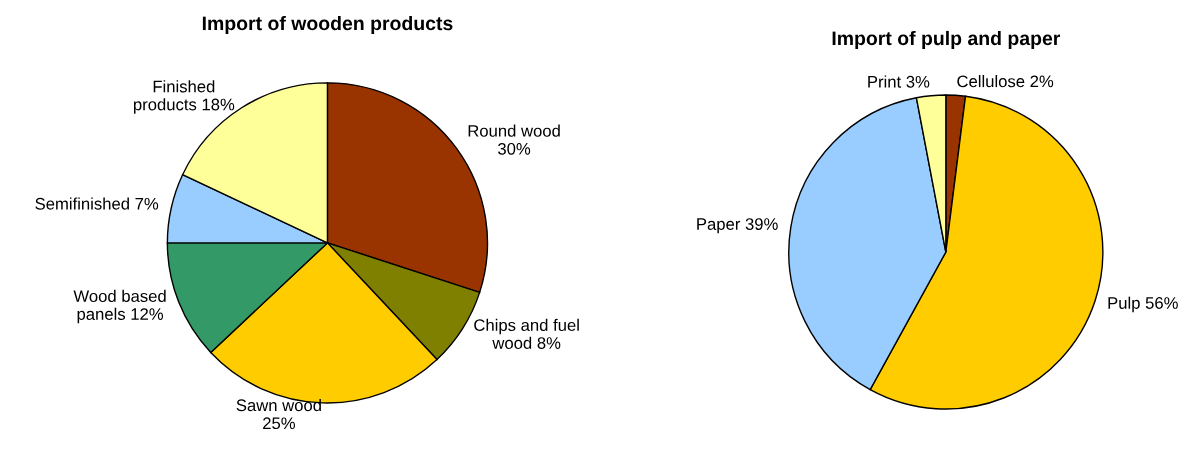  Describe the element at coordinates (514, 130) in the screenshot. I see `slice-label: Round wood` at that location.